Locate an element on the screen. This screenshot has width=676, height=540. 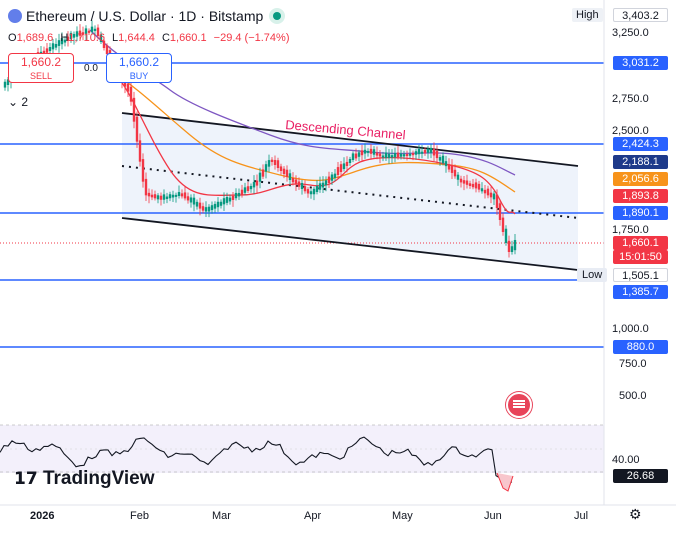
level-label-2424: 2,424.3 is located at coordinates (640, 144).